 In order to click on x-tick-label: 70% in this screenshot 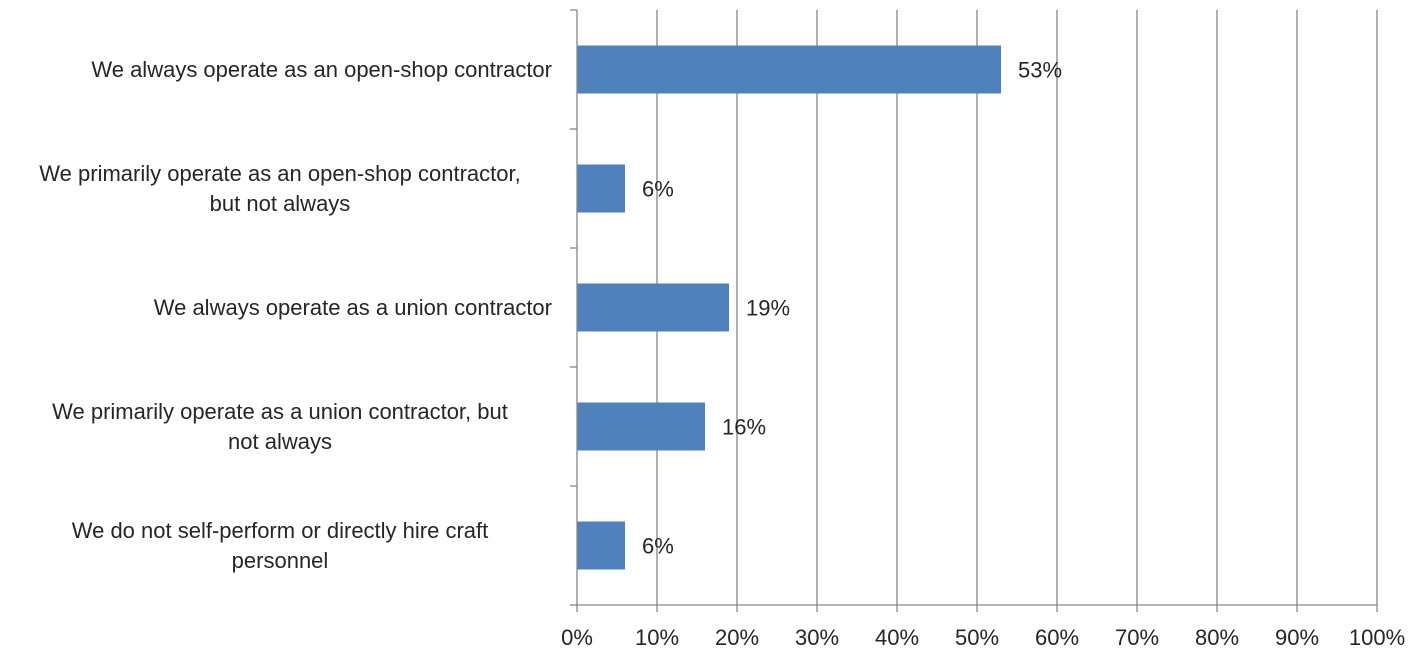, I will do `click(1137, 637)`.